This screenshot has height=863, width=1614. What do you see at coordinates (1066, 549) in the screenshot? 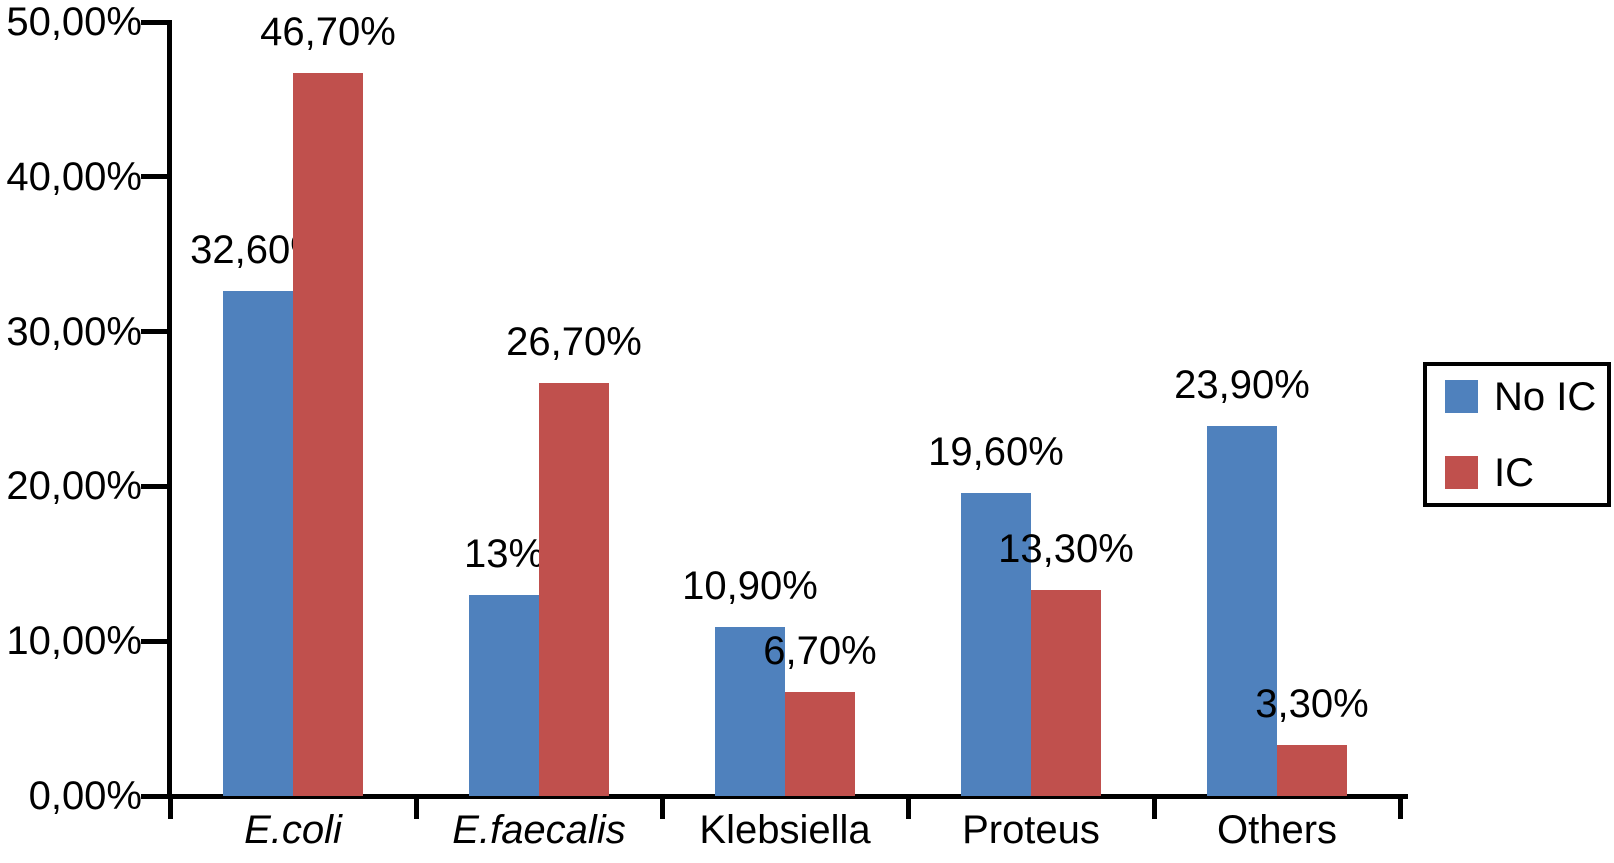
I see `bar-value-label-ic-proteus: 13,30%` at bounding box center [1066, 549].